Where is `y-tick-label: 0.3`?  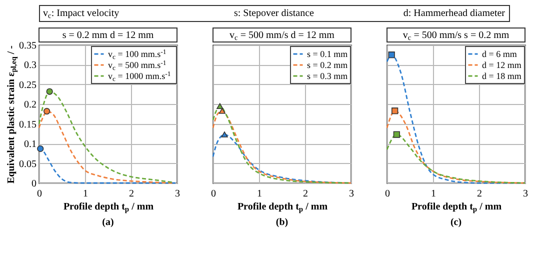 y-tick-label: 0.3 is located at coordinates (30, 66).